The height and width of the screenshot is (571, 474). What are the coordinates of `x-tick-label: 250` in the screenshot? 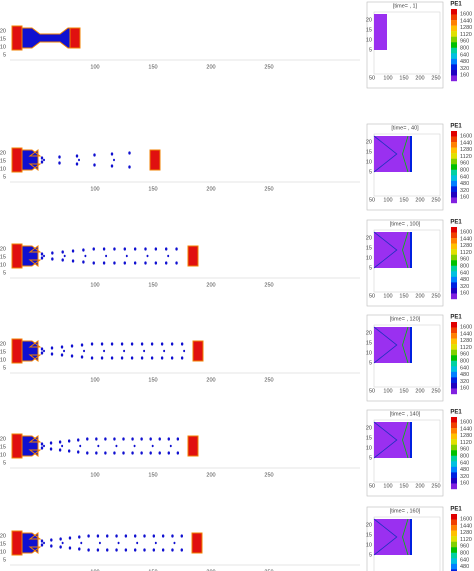 It's located at (435, 391).